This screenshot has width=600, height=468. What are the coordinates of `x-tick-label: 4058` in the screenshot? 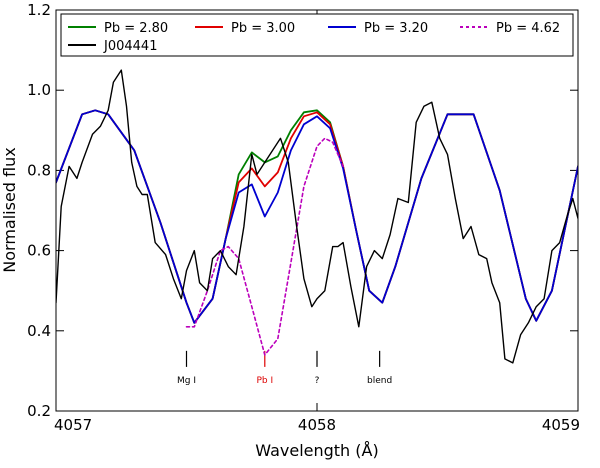 It's located at (317, 425).